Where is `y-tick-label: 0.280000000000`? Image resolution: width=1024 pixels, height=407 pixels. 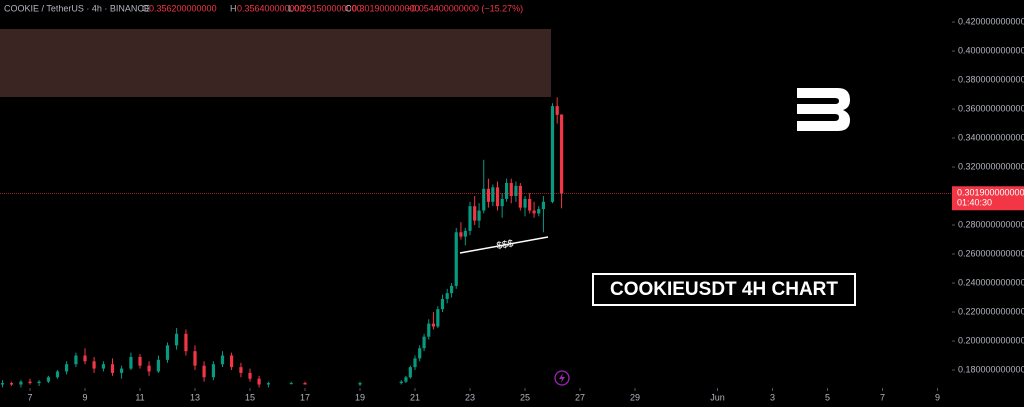
y-tick-label: 0.280000000000 is located at coordinates (991, 224).